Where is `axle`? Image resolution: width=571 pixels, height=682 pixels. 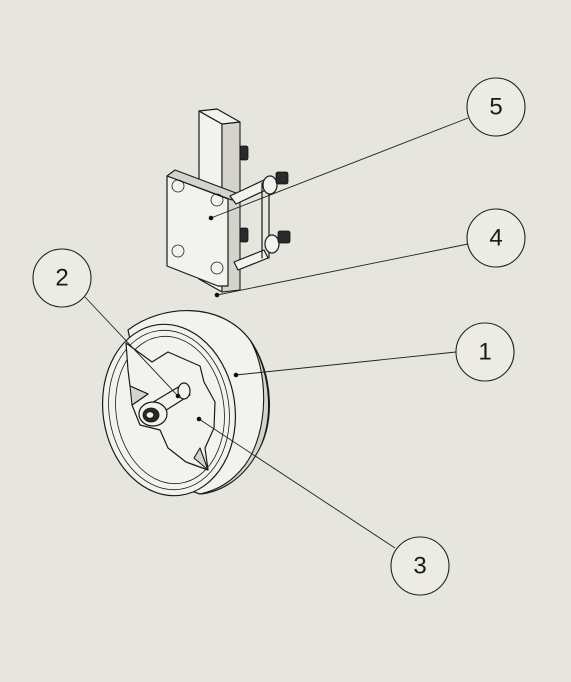 axle is located at coordinates (164, 404).